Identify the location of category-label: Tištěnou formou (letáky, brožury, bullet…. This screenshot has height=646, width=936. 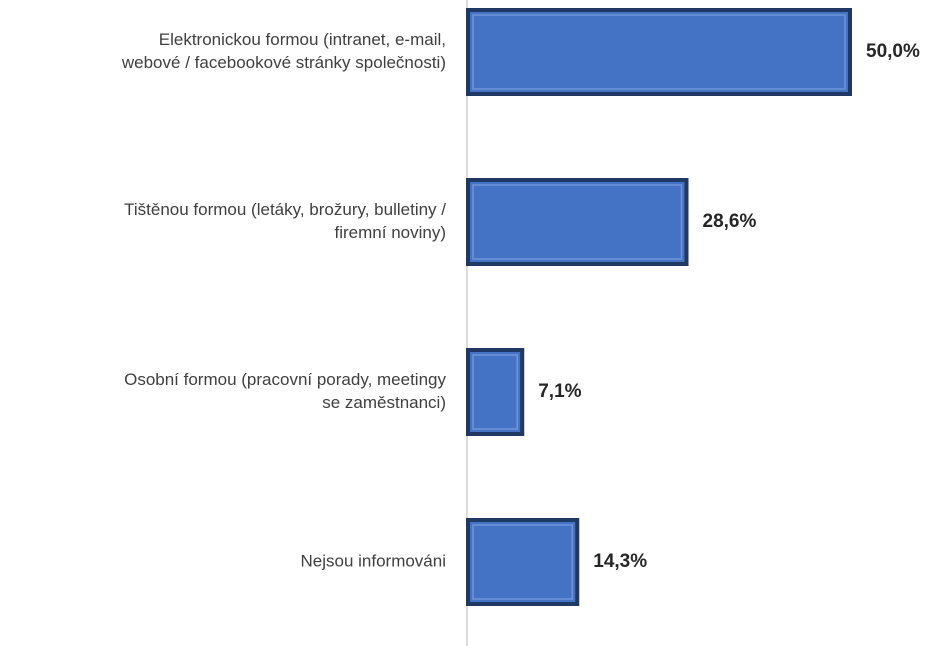
(285, 209).